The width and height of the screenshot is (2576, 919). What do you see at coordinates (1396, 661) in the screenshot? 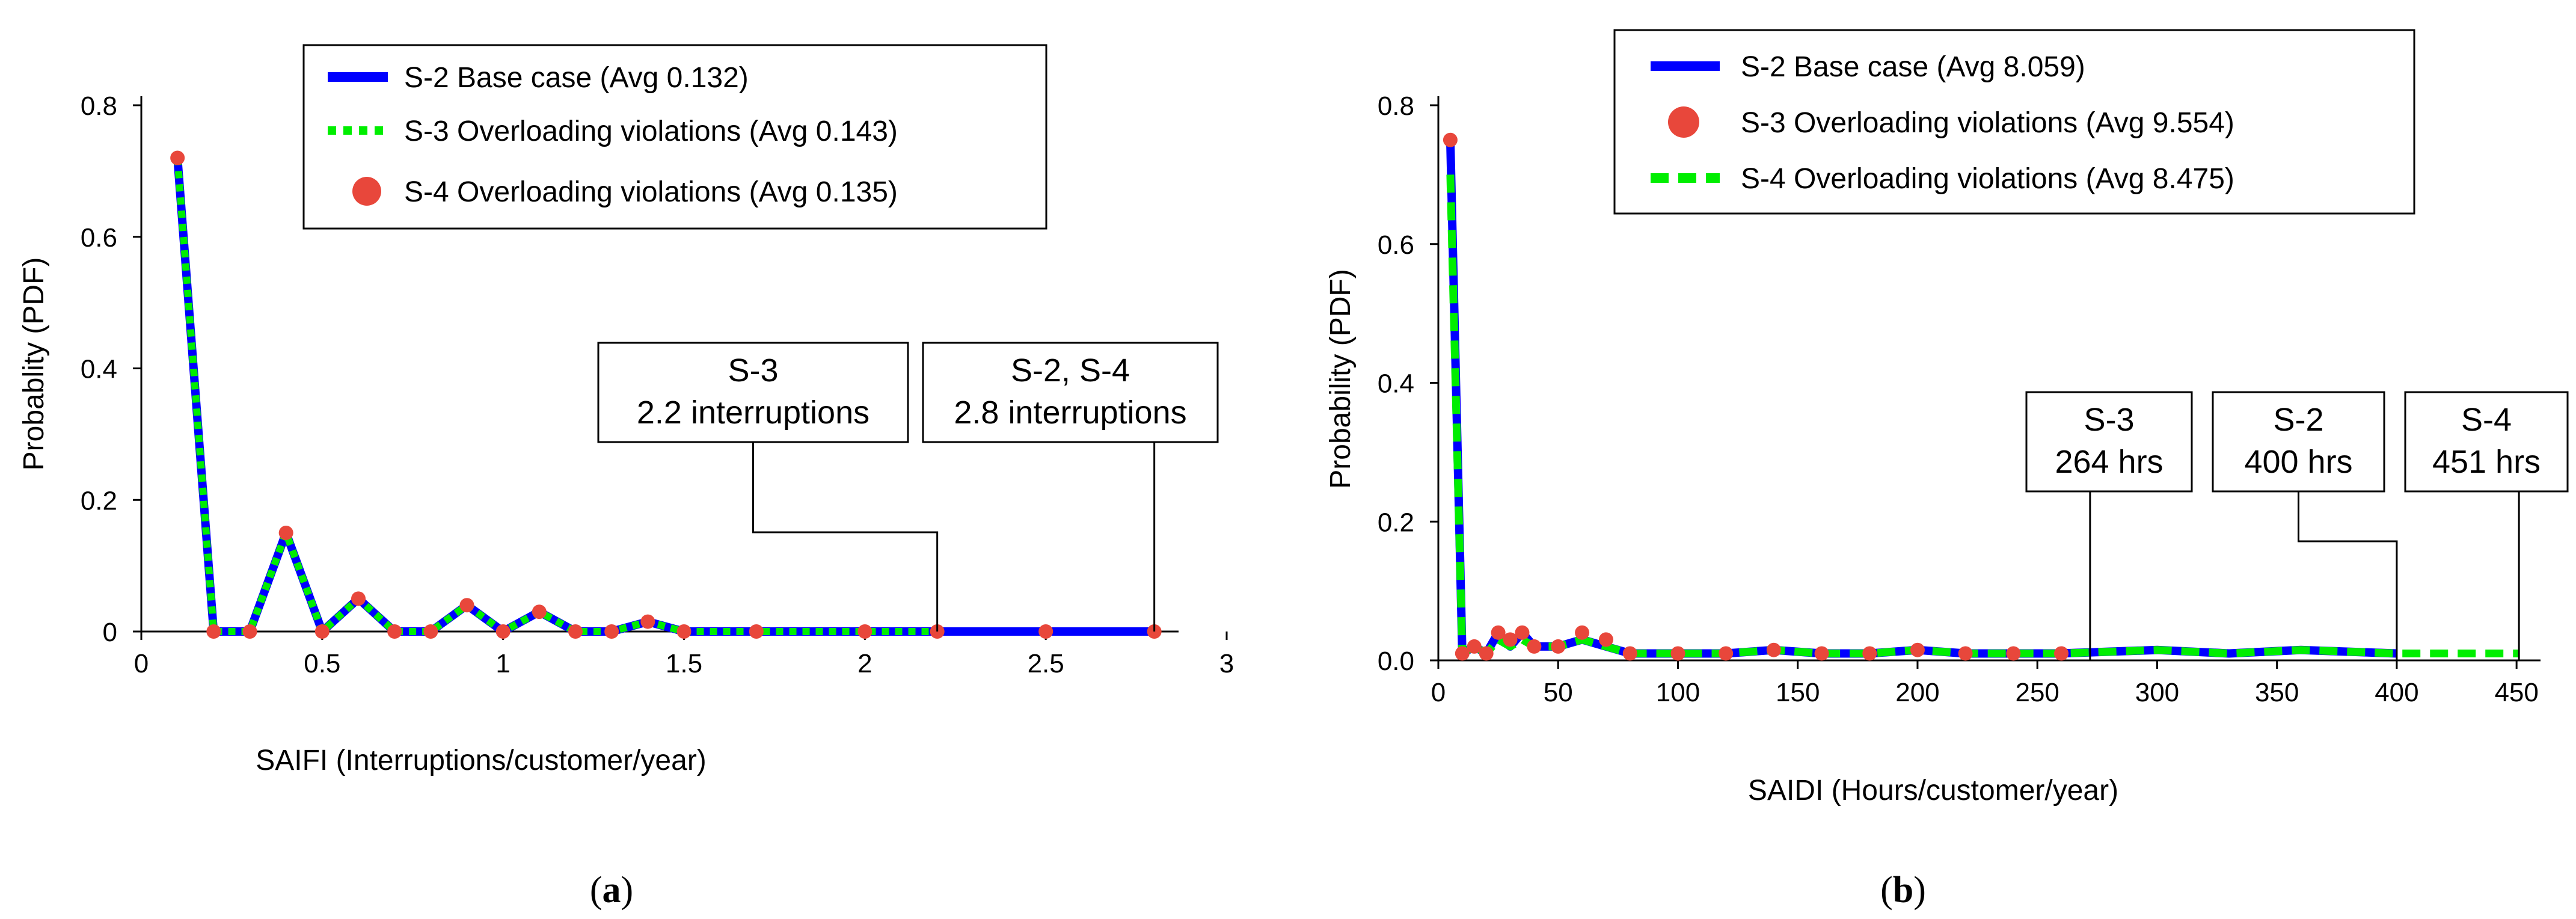
I see `panel-b-y-tick-label: 0.0` at bounding box center [1396, 661].